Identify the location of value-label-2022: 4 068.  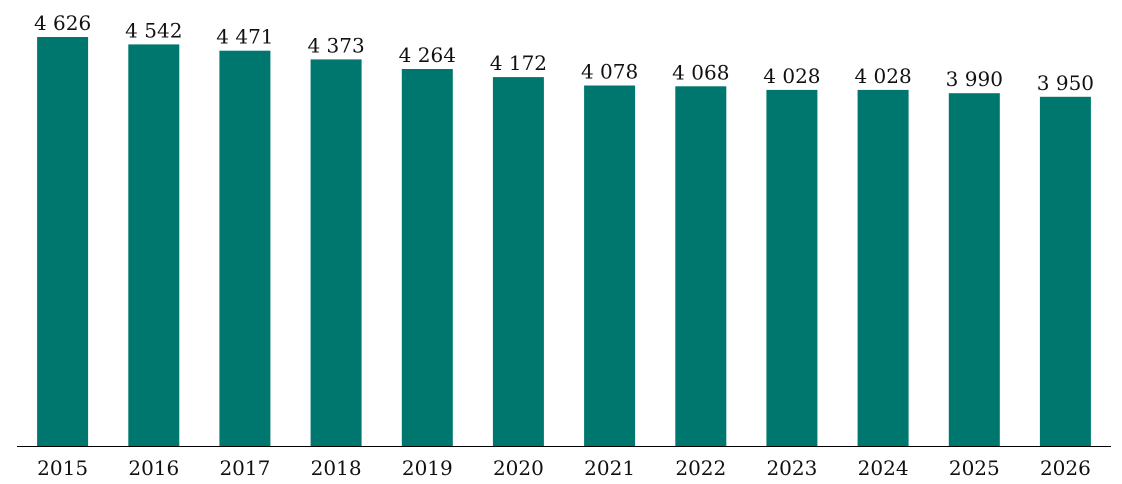
(700, 72).